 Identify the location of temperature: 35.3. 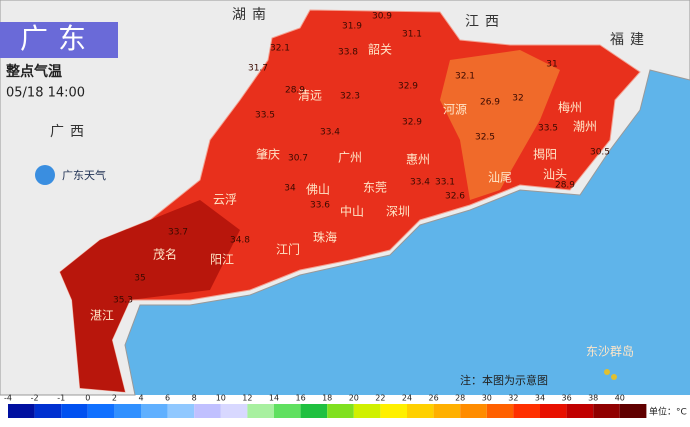
(123, 301).